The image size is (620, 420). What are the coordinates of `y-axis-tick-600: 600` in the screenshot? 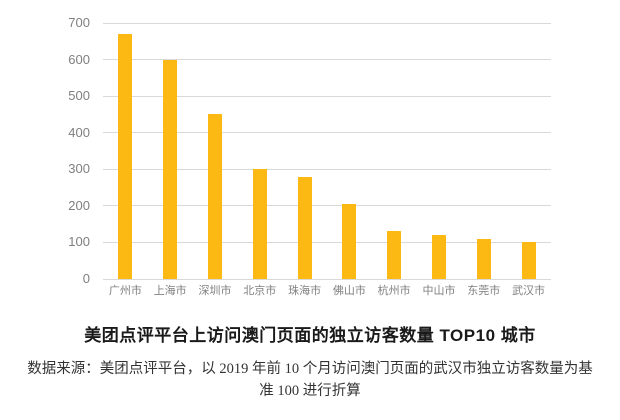 It's located at (79, 59).